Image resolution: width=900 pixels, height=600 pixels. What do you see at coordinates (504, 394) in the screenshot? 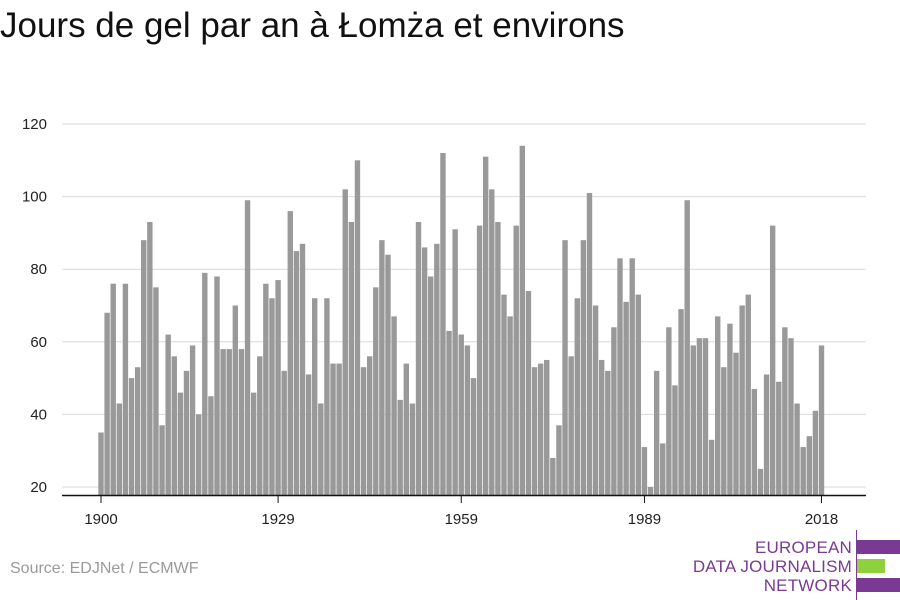
I see `bar-1966` at bounding box center [504, 394].